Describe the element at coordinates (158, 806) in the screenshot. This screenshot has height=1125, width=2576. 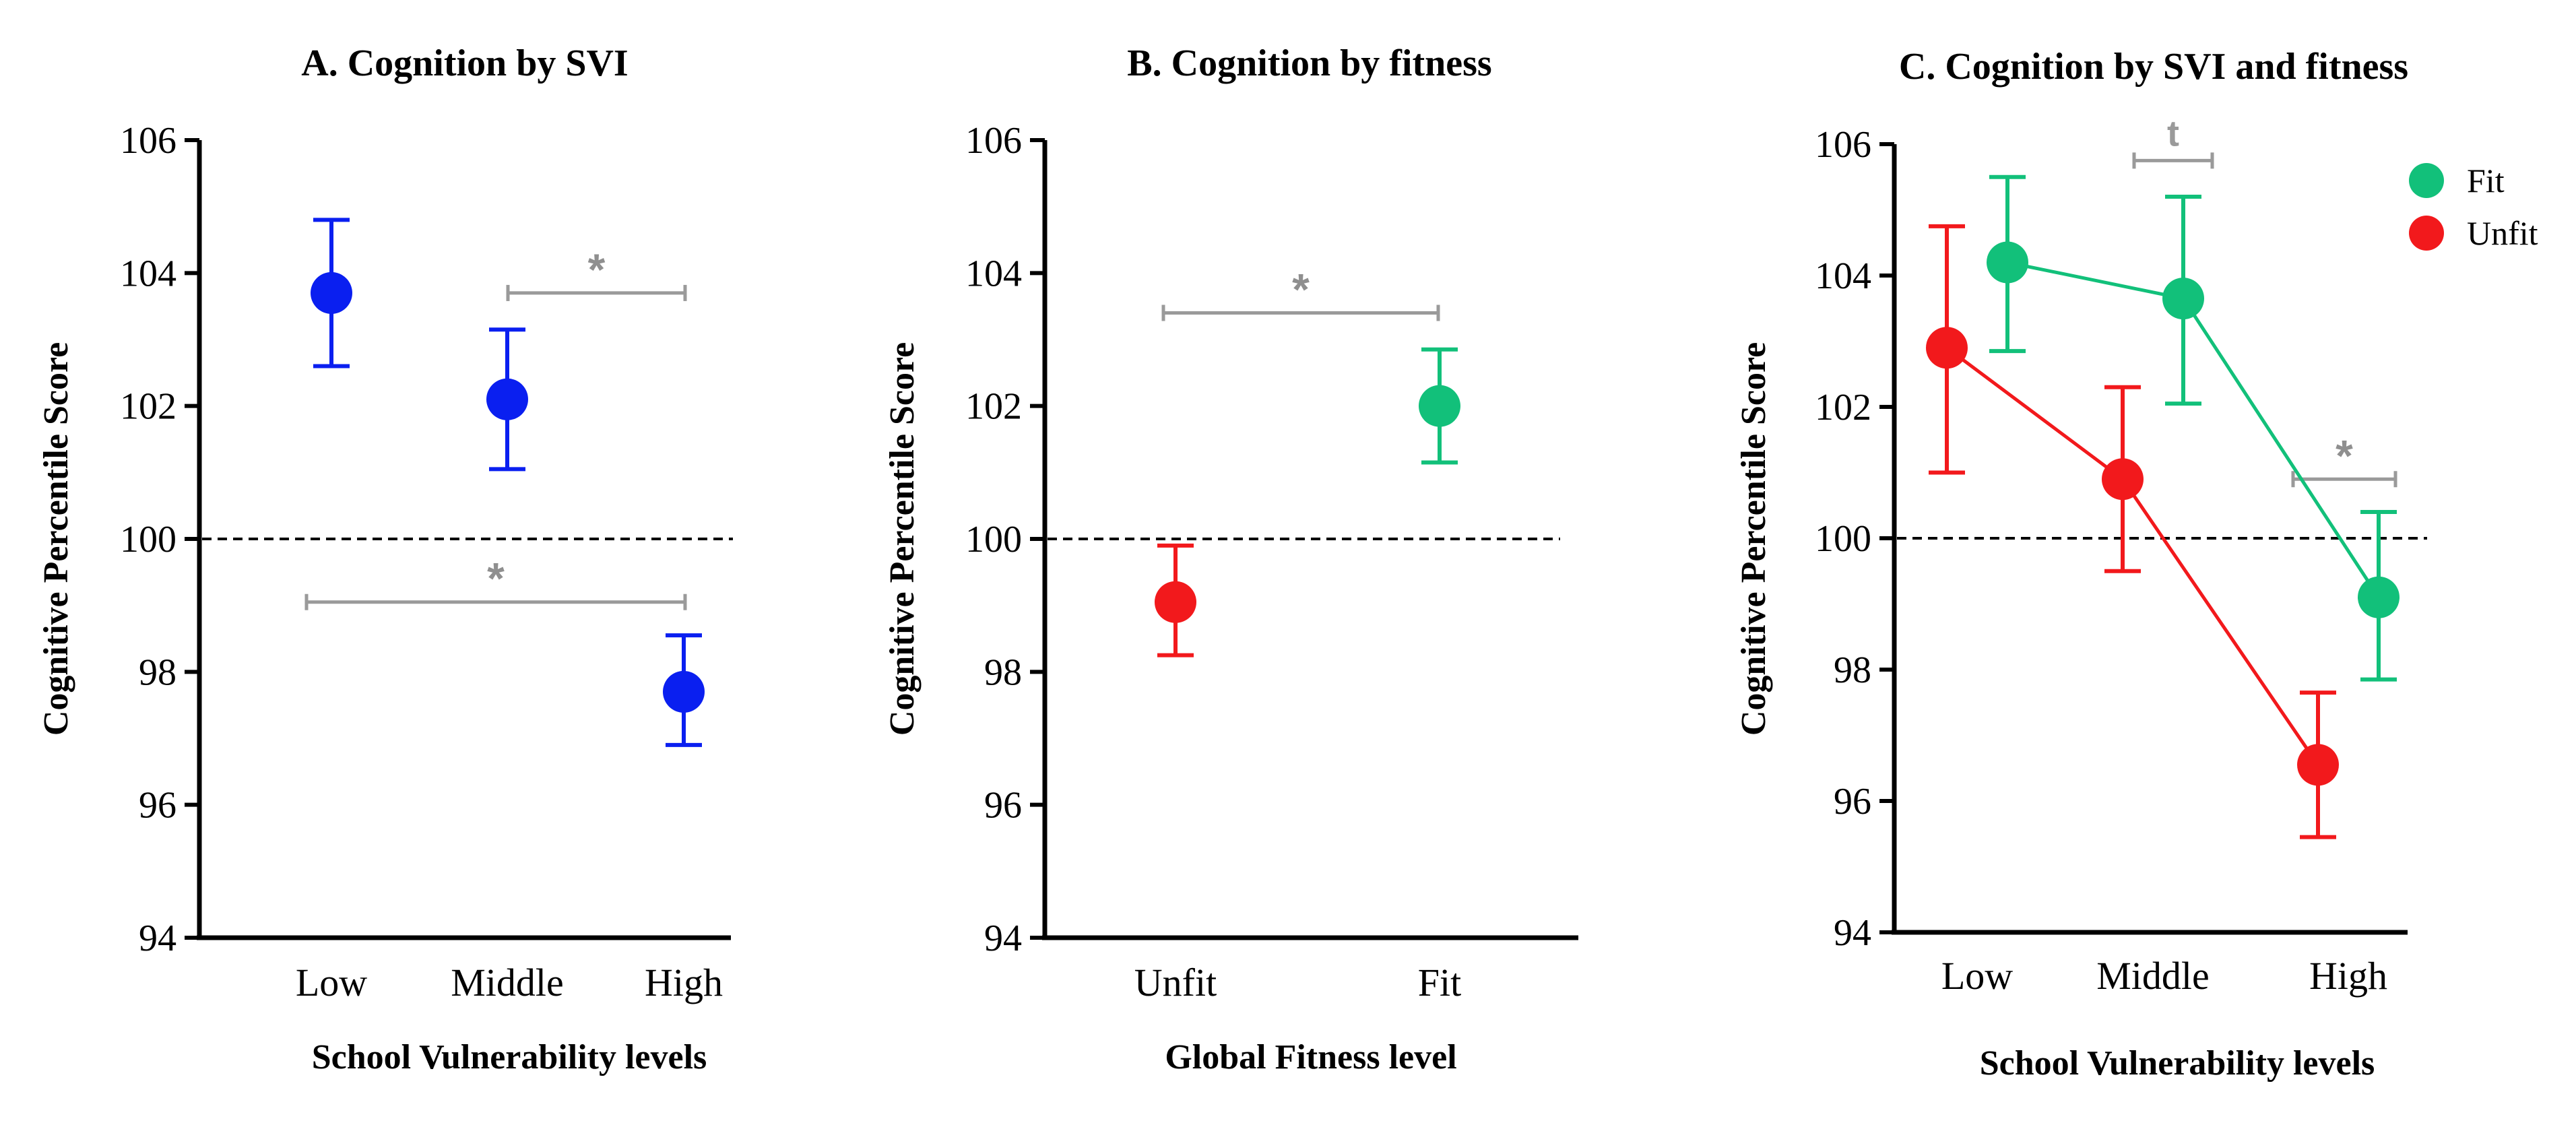
I see `panel-a-y-tick-label: 96` at that location.